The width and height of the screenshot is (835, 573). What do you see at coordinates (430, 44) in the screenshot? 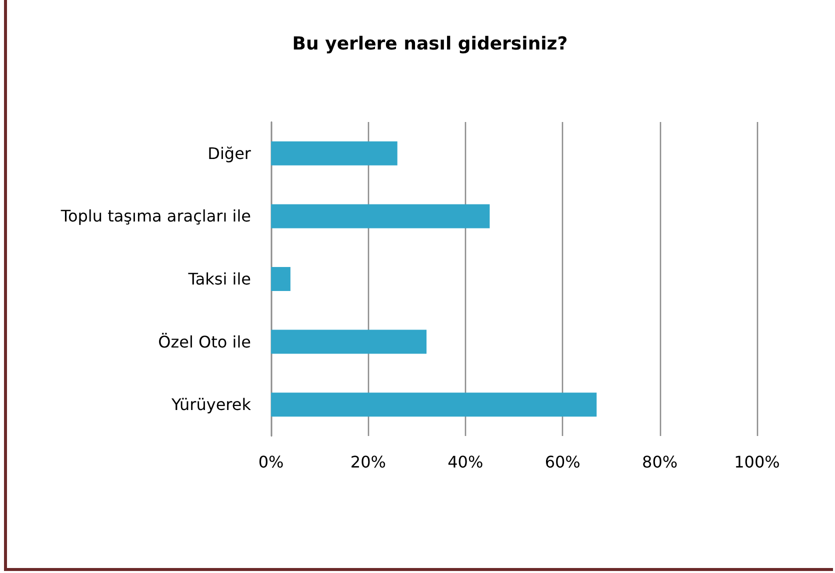
I see `chart-title: Bu yerlere nasıl gidersiniz?` at bounding box center [430, 44].